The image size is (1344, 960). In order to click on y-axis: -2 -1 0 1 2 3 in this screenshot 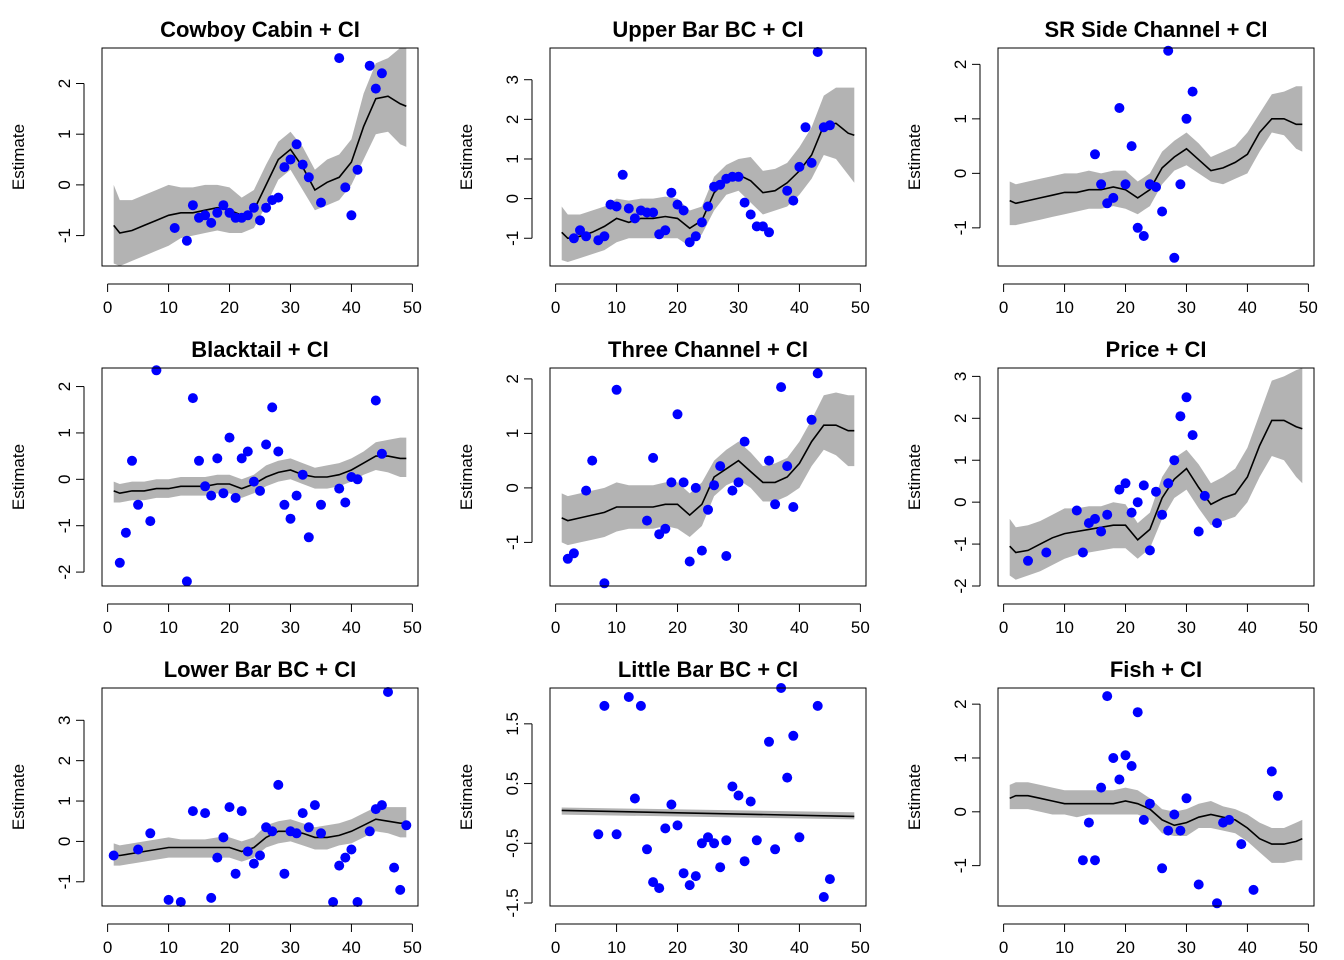, I will do `click(966, 483)`.